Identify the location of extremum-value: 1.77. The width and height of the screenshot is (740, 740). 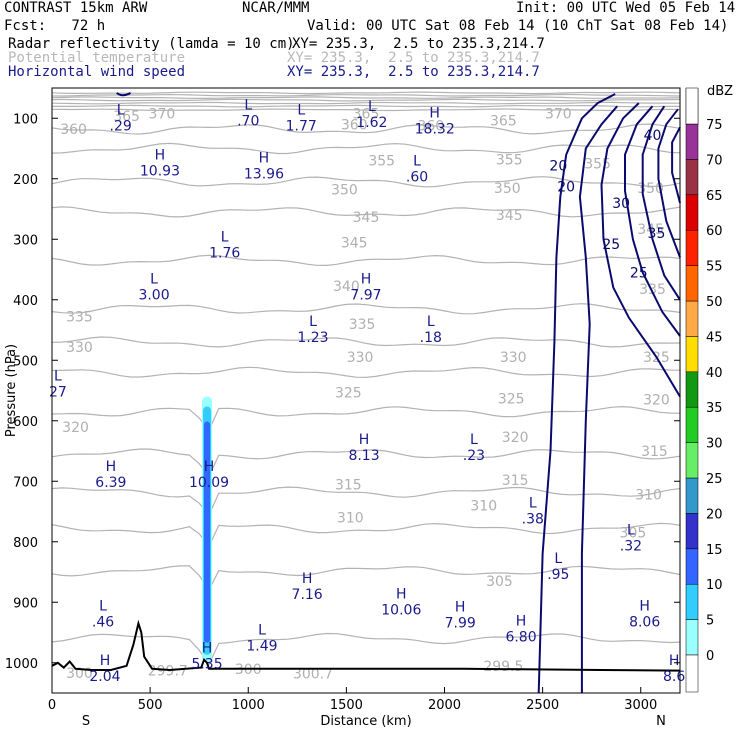
(301, 126).